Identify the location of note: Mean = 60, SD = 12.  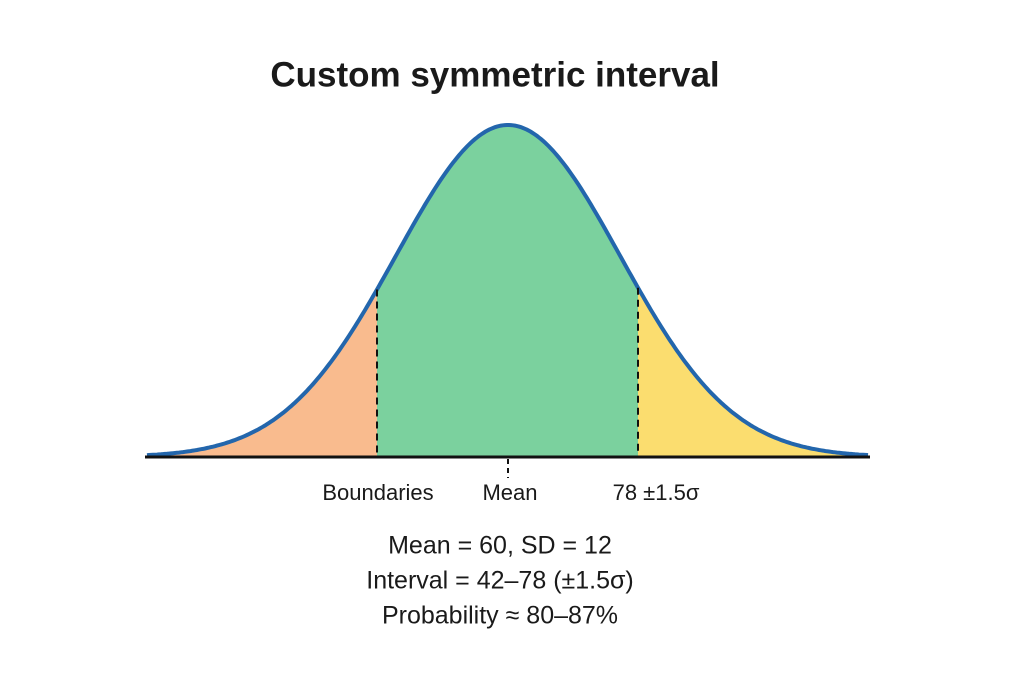
(500, 546).